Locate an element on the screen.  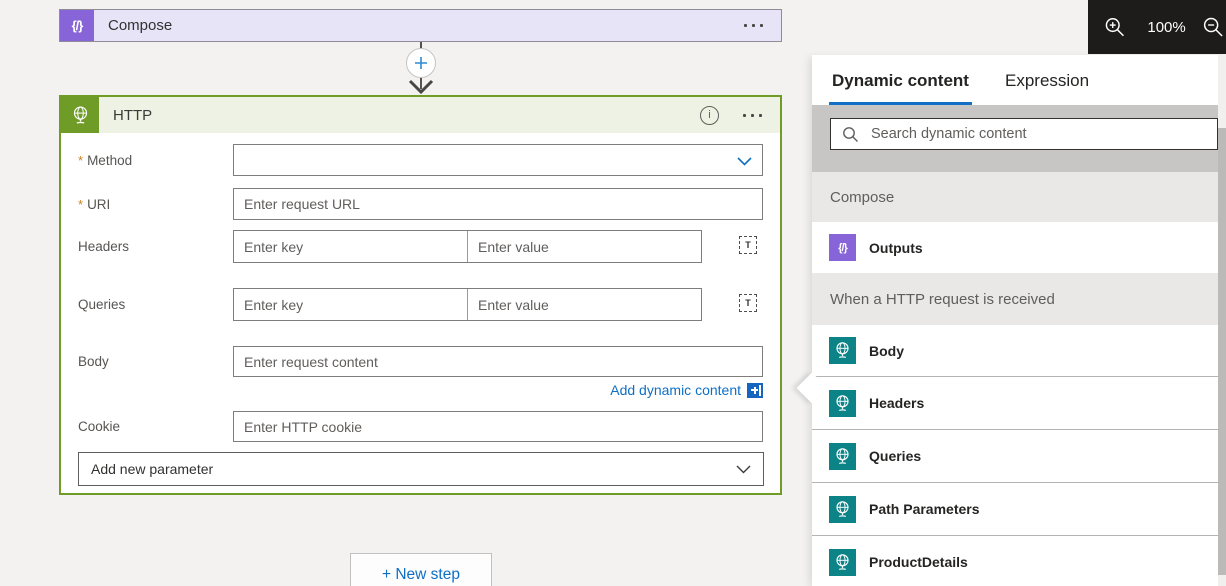
queries-label: Queries is located at coordinates (102, 304).